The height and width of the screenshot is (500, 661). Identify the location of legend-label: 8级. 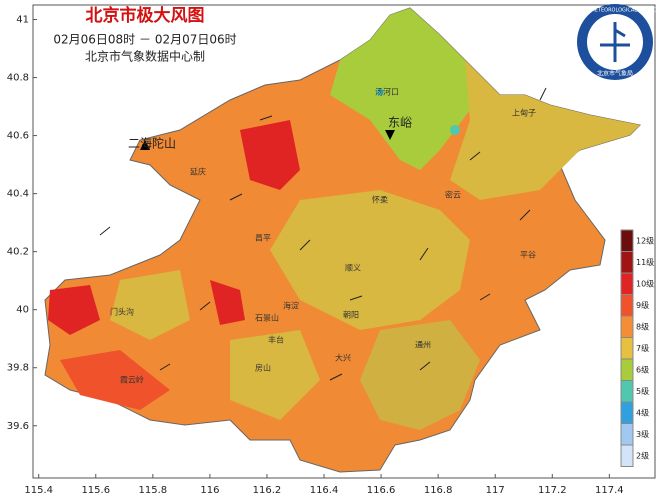
(642, 326).